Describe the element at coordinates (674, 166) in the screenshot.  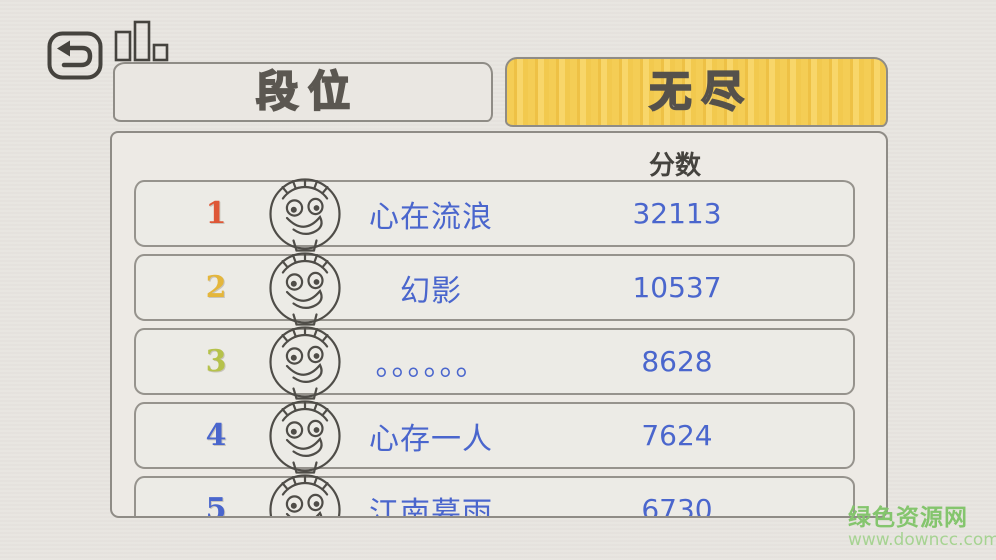
I see `score-column-header: 分数` at that location.